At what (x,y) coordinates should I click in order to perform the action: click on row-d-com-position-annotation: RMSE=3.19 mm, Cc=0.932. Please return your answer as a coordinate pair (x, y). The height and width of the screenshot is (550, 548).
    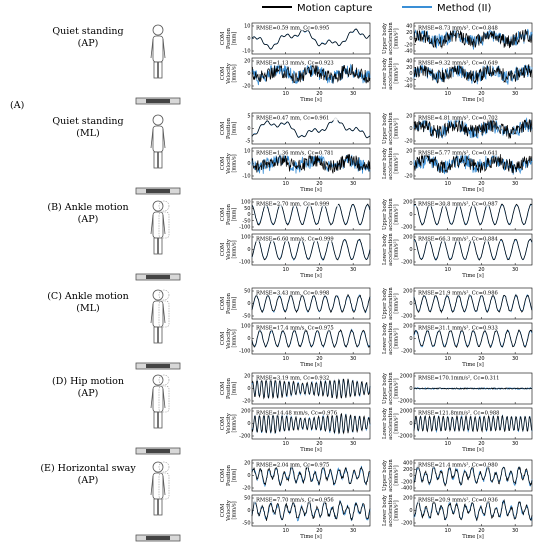
    Looking at the image, I should click on (292, 379).